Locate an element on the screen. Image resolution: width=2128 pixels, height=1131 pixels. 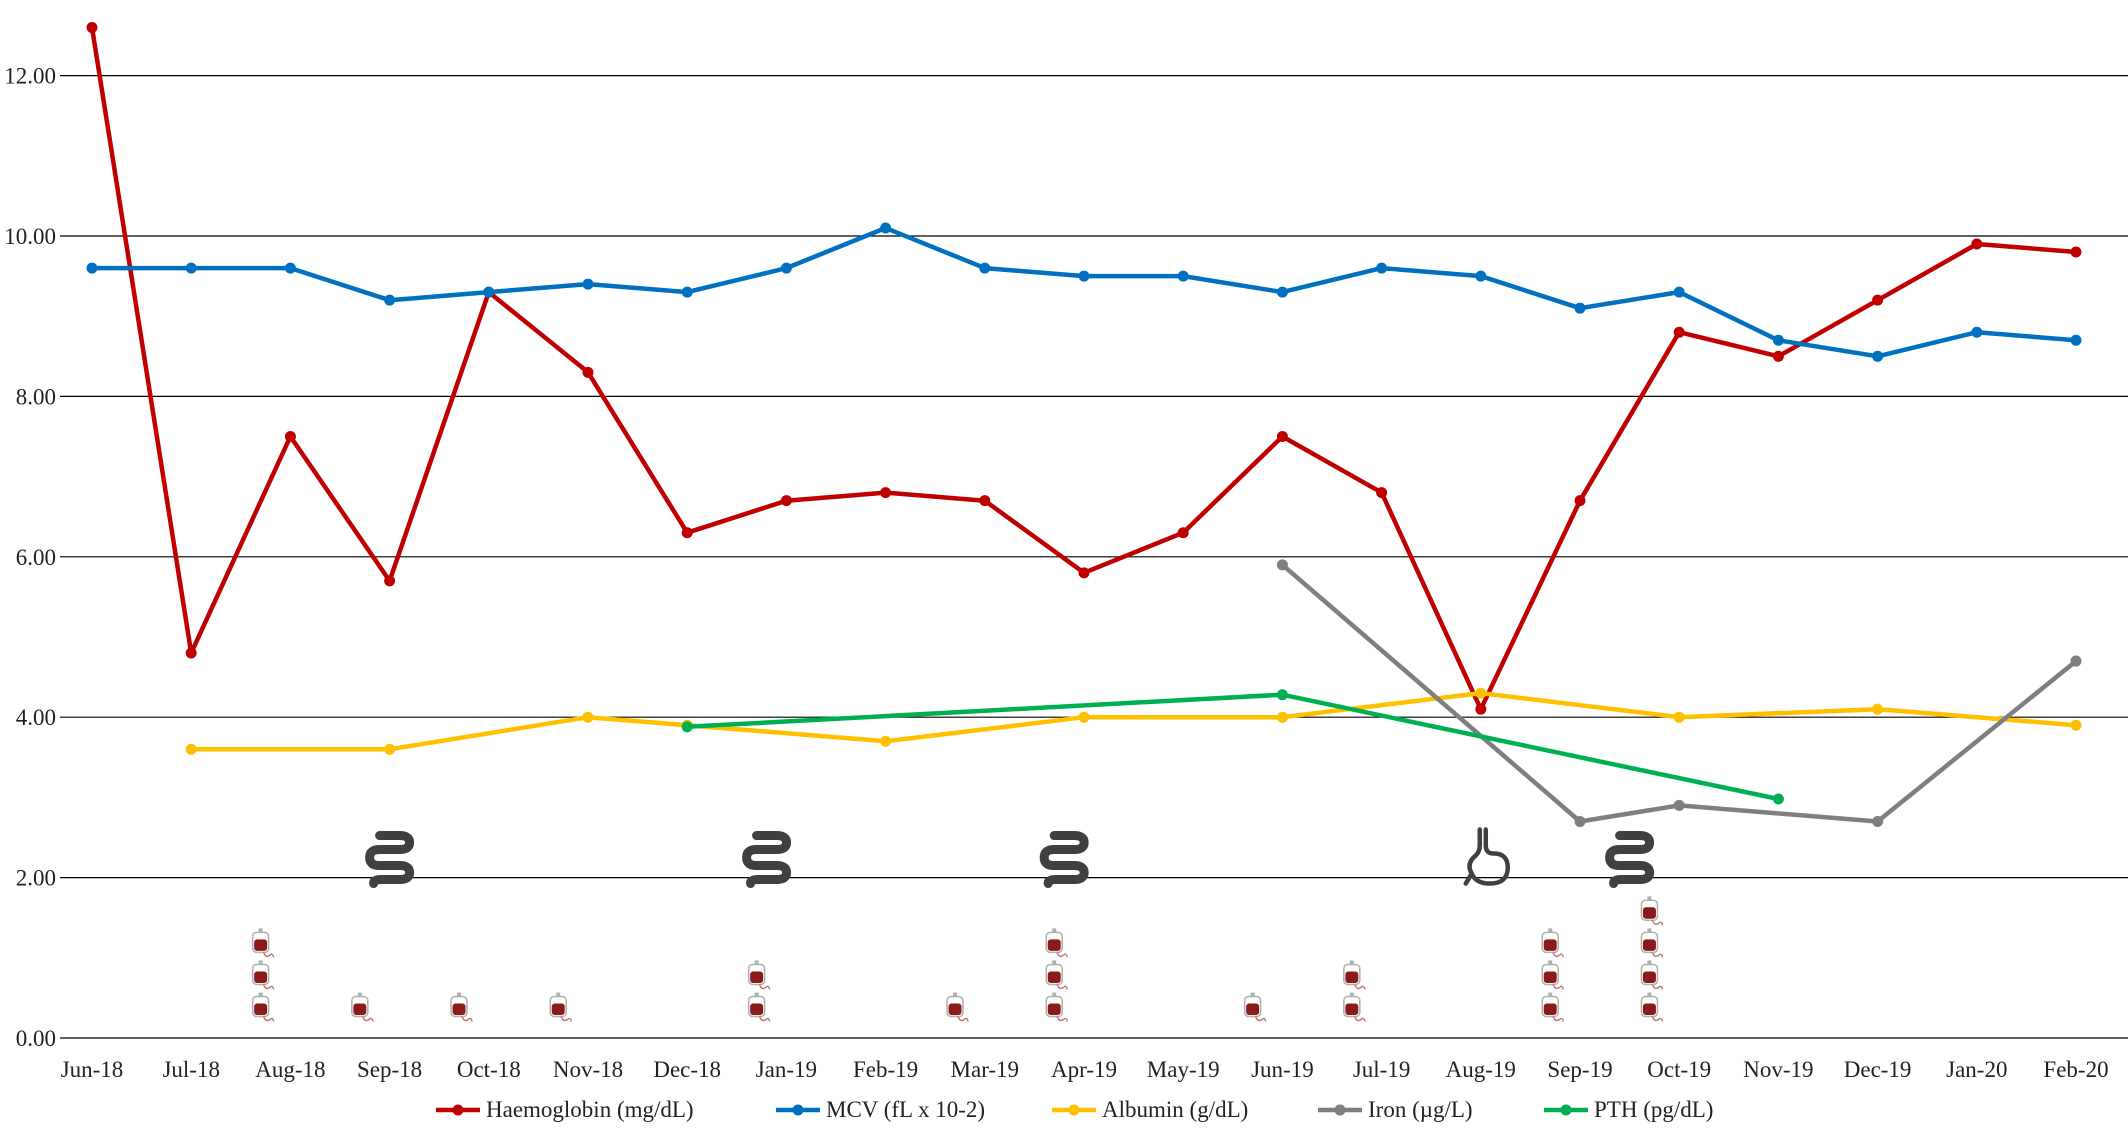
x-tick-label: May-19 is located at coordinates (1183, 1069).